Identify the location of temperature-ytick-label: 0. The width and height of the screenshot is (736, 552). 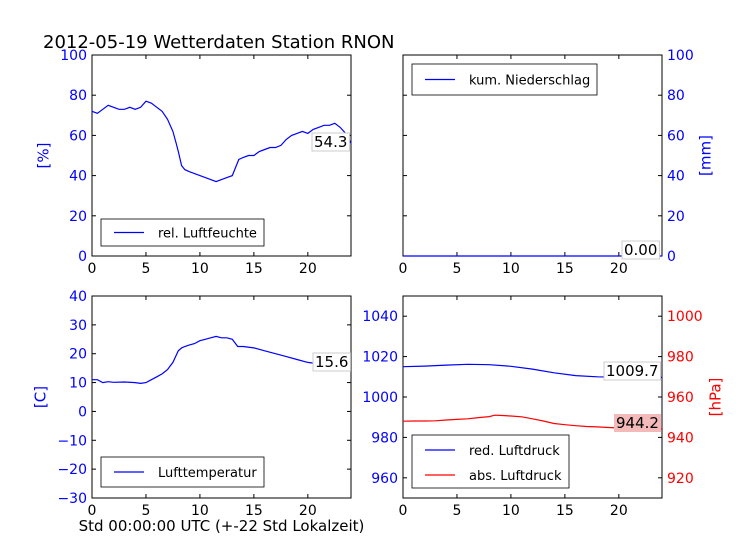
(82, 412).